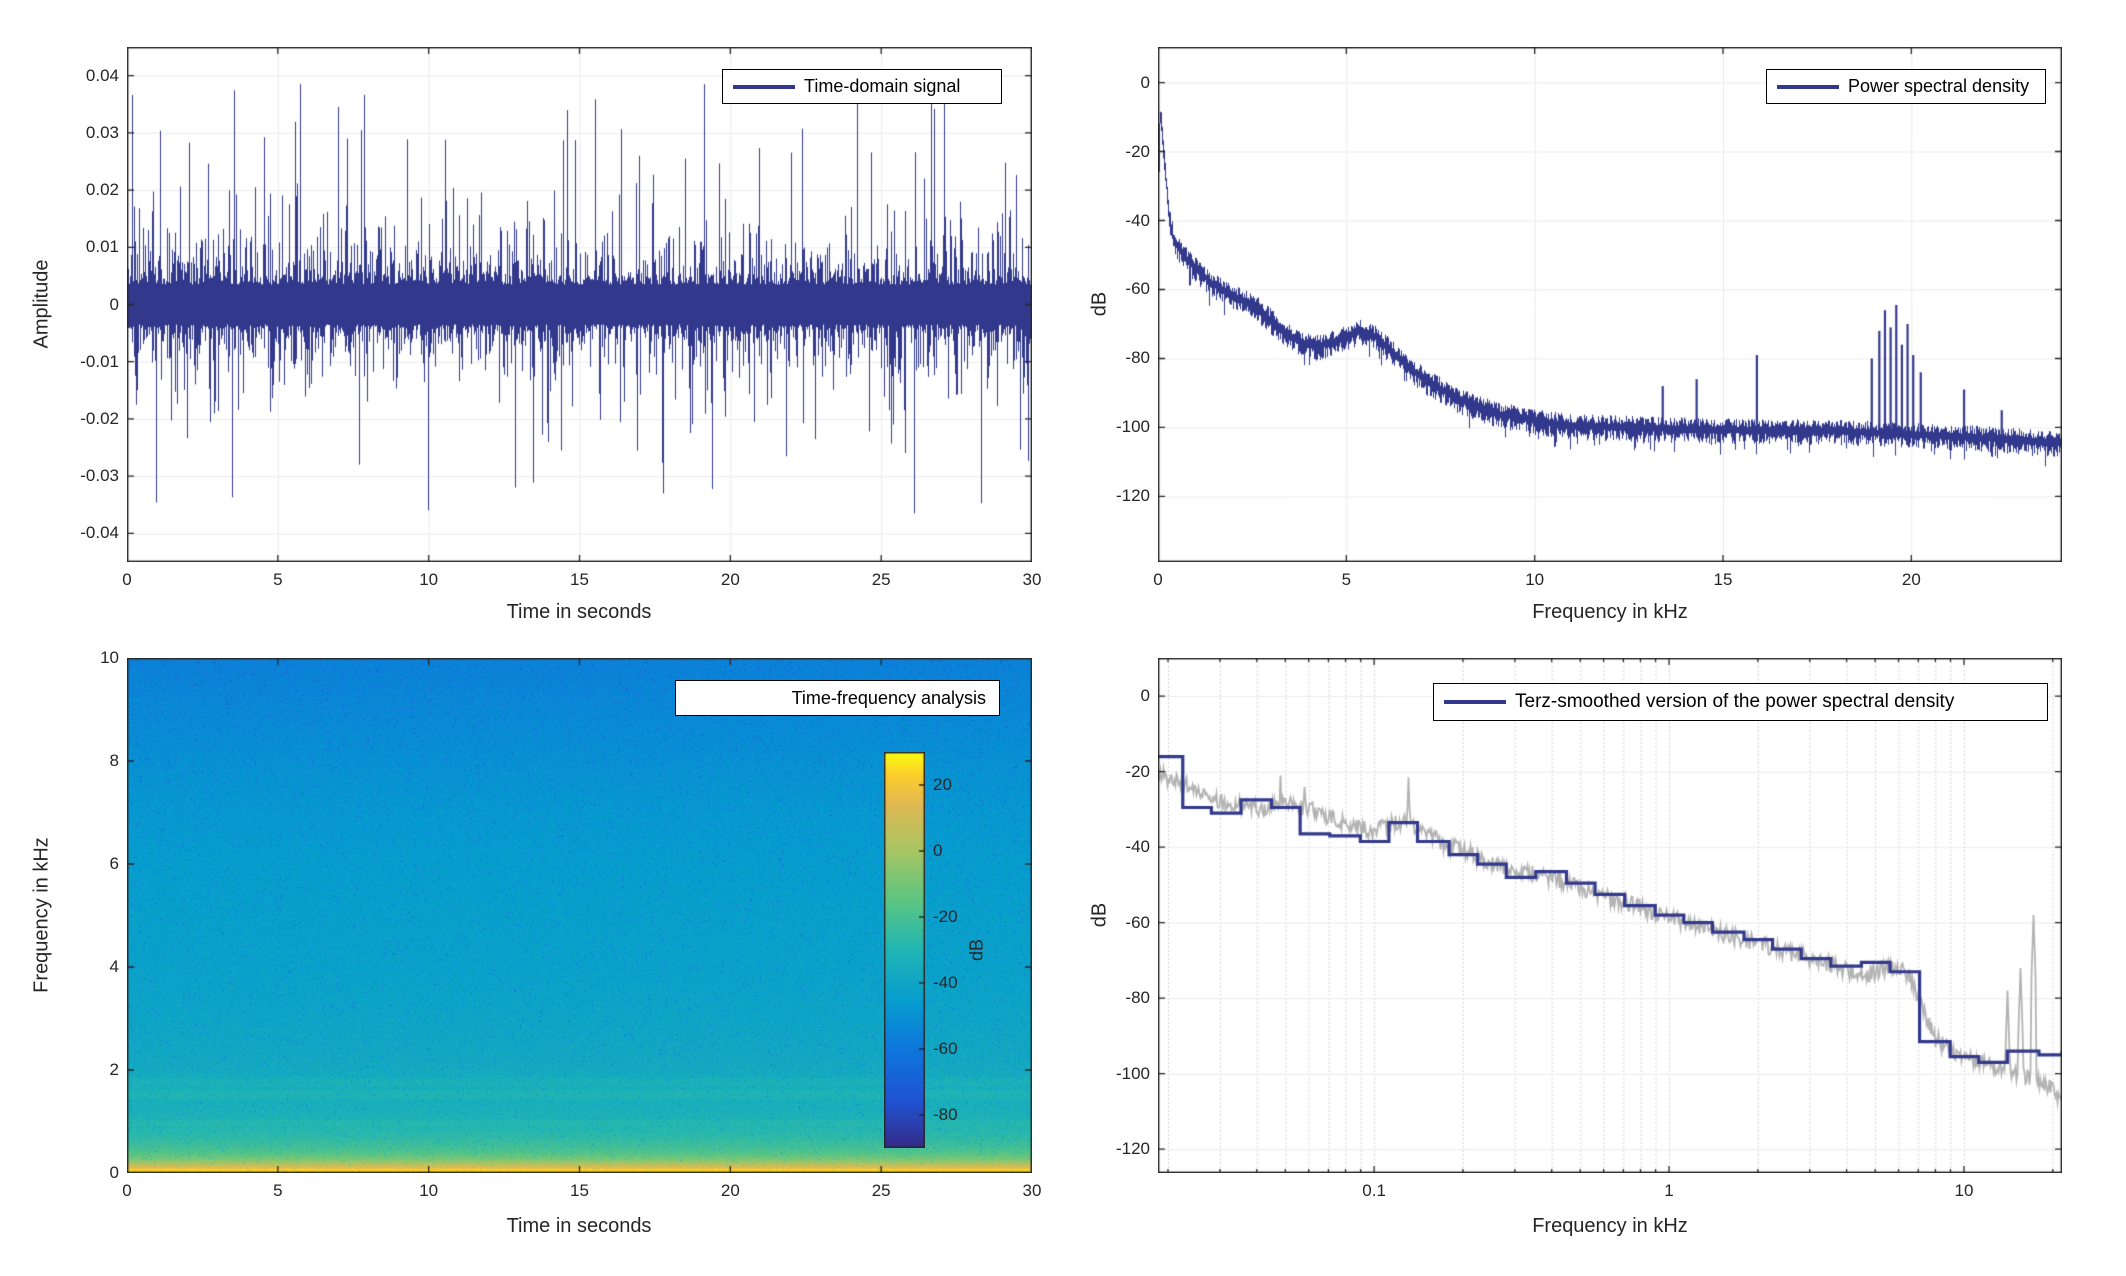  I want to click on tick-label: 6, so click(114, 863).